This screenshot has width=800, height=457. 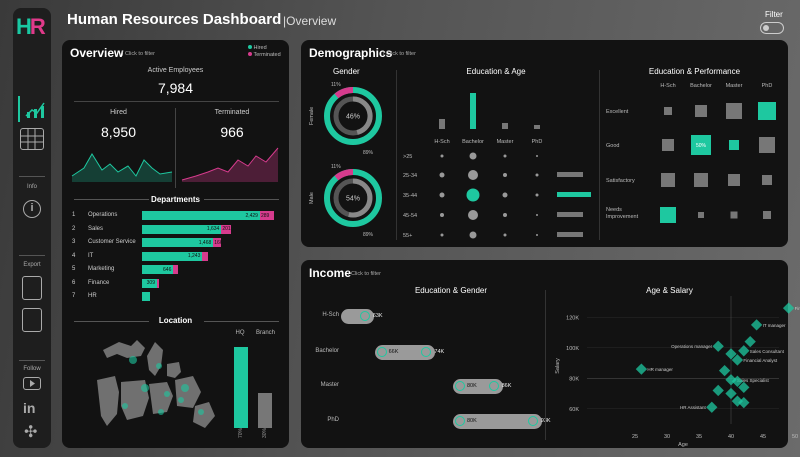 I want to click on y-tick-label: 60K, so click(x=574, y=410).